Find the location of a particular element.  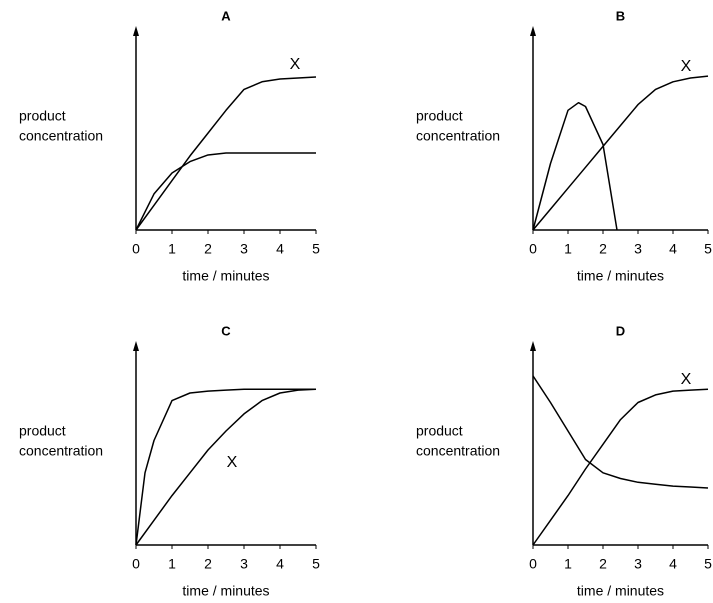

chart-title: C is located at coordinates (226, 330).